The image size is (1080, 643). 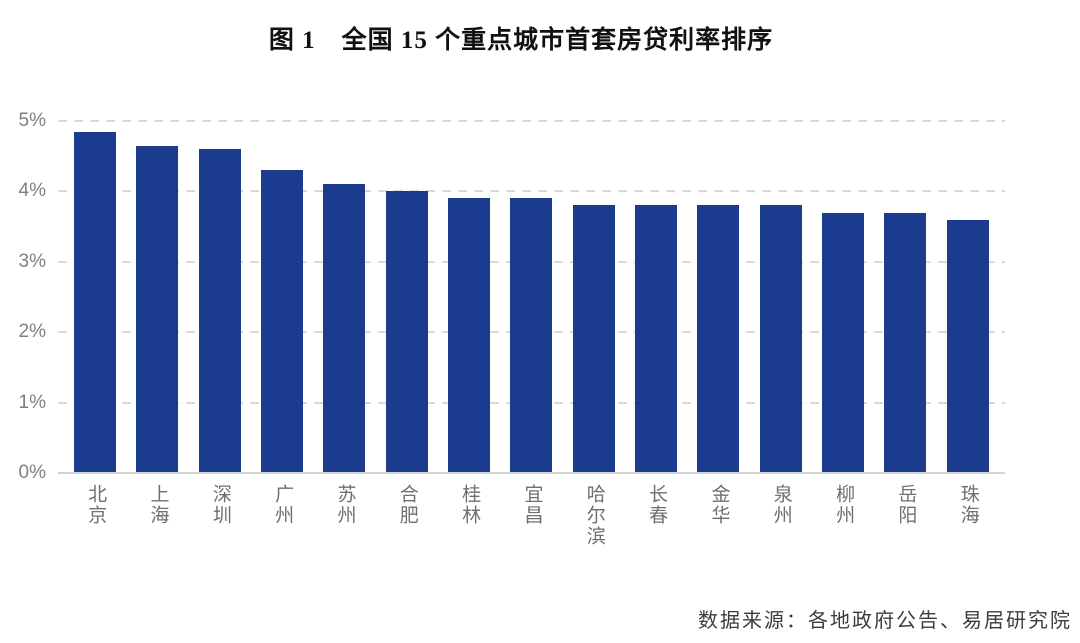 I want to click on x-label-column: 长春, so click(x=656, y=515).